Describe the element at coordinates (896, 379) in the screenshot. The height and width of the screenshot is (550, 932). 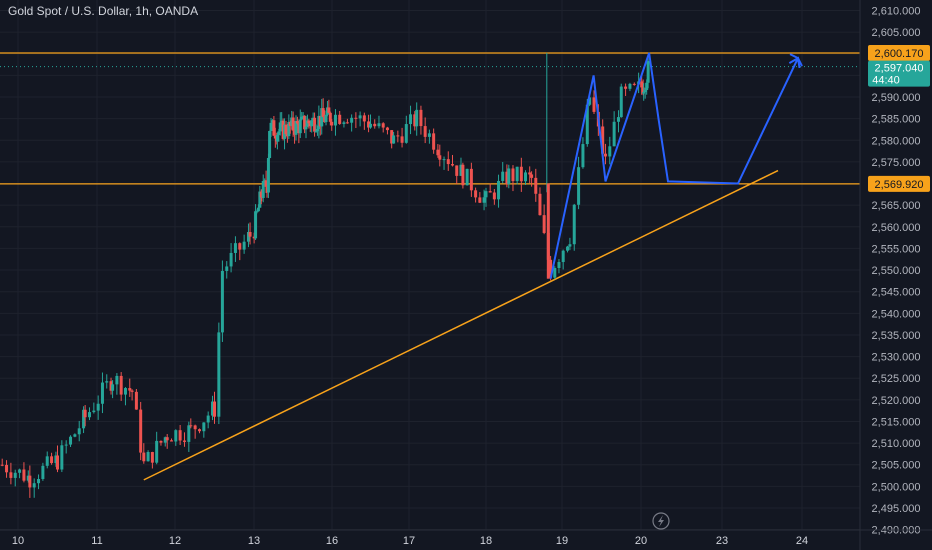
I see `y-tick-label: 2,525.000` at that location.